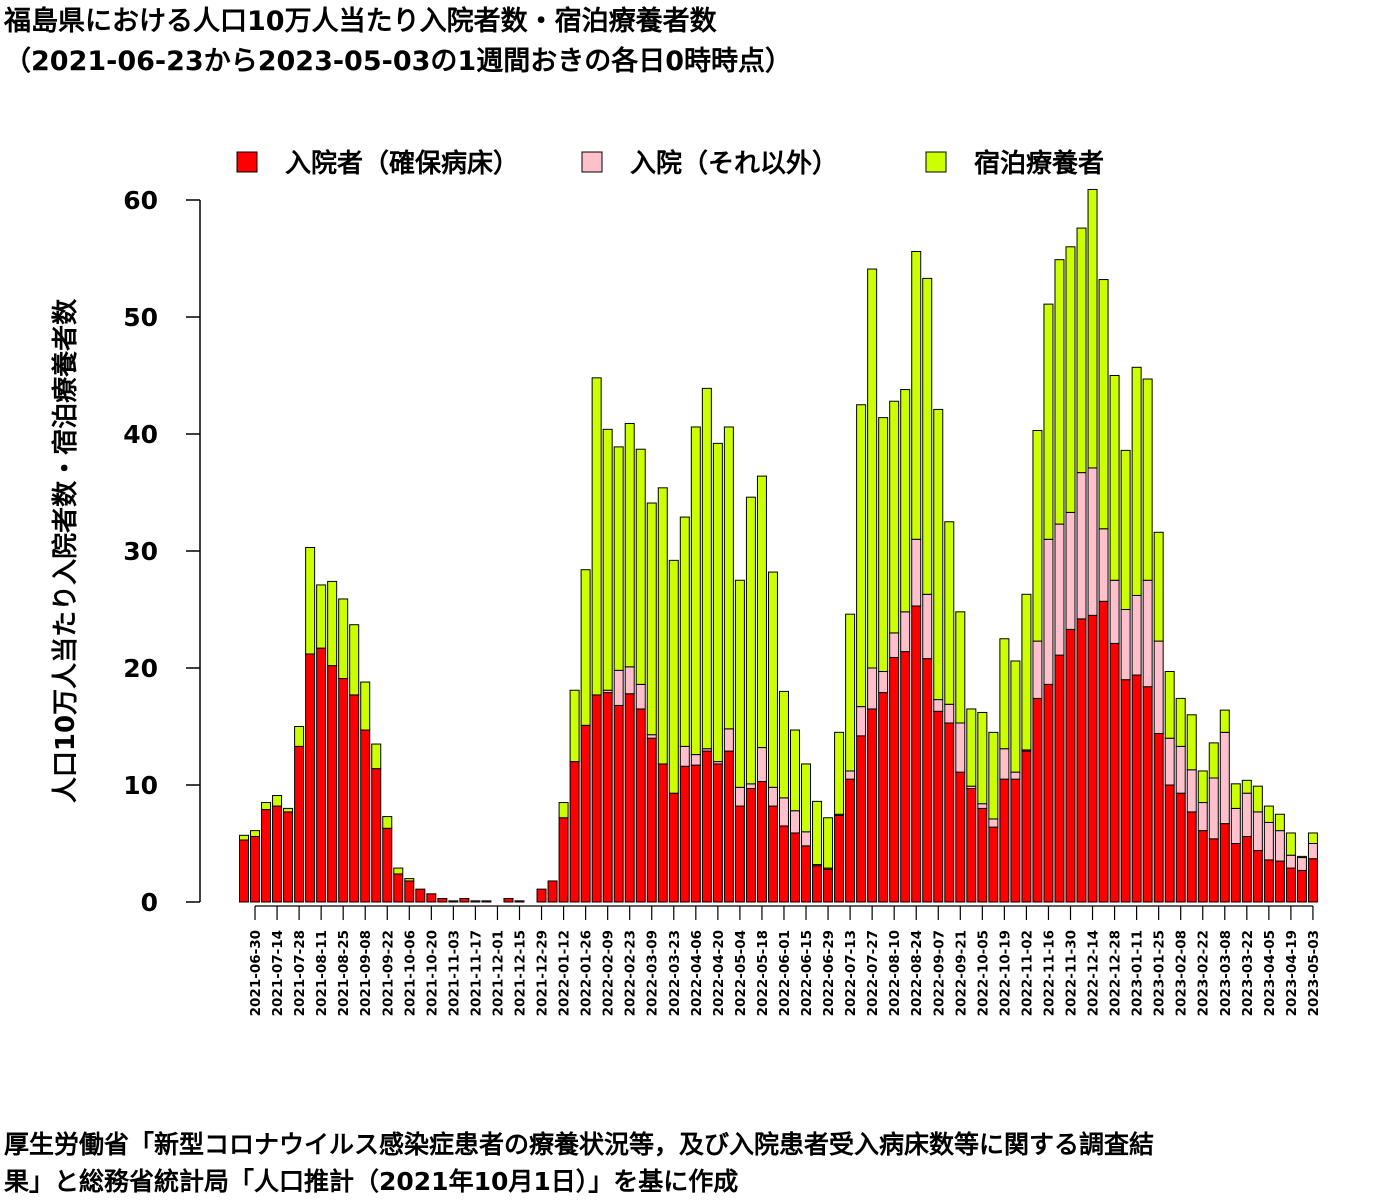 The image size is (1400, 1200). What do you see at coordinates (1160, 973) in the screenshot?
I see `x-tick-label: 2023-01-25` at bounding box center [1160, 973].